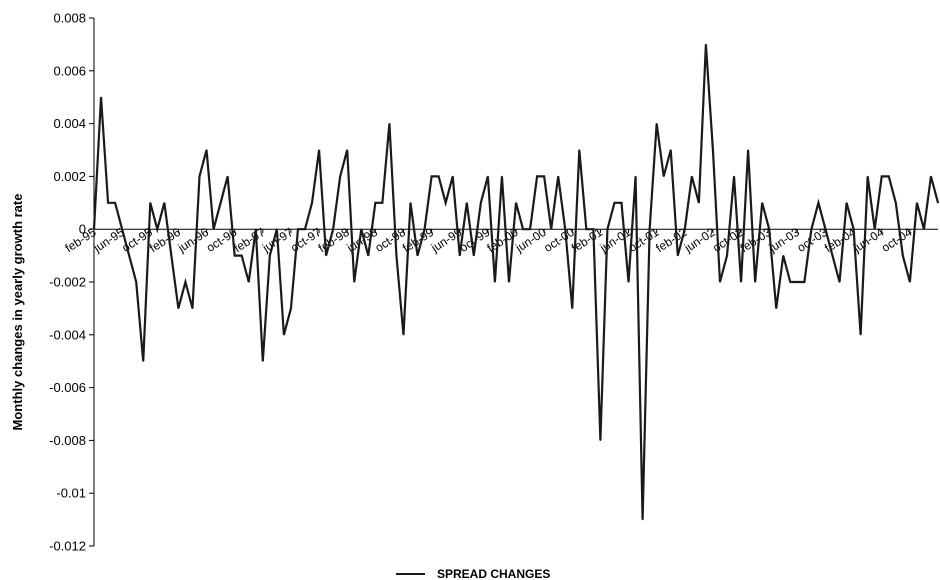  What do you see at coordinates (82, 229) in the screenshot?
I see `y-tick-label: 0` at bounding box center [82, 229].